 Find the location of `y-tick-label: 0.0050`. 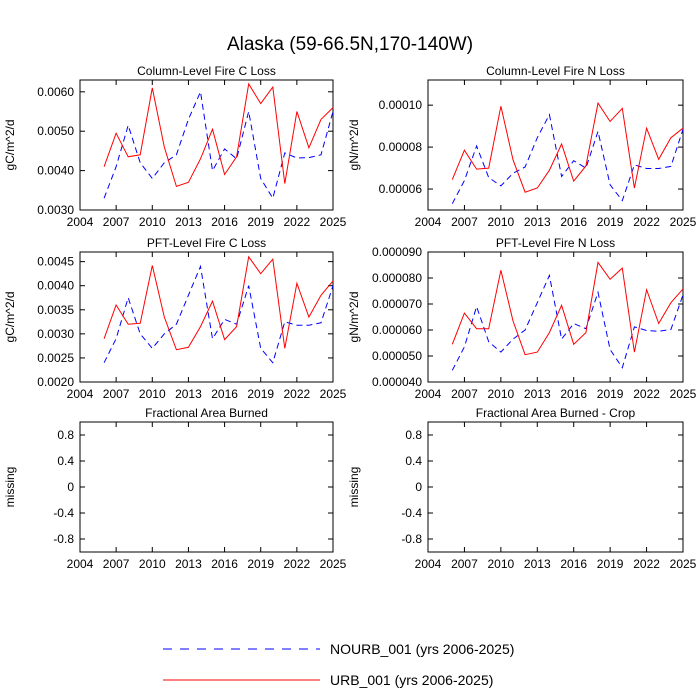

y-tick-label: 0.0050 is located at coordinates (55, 131).